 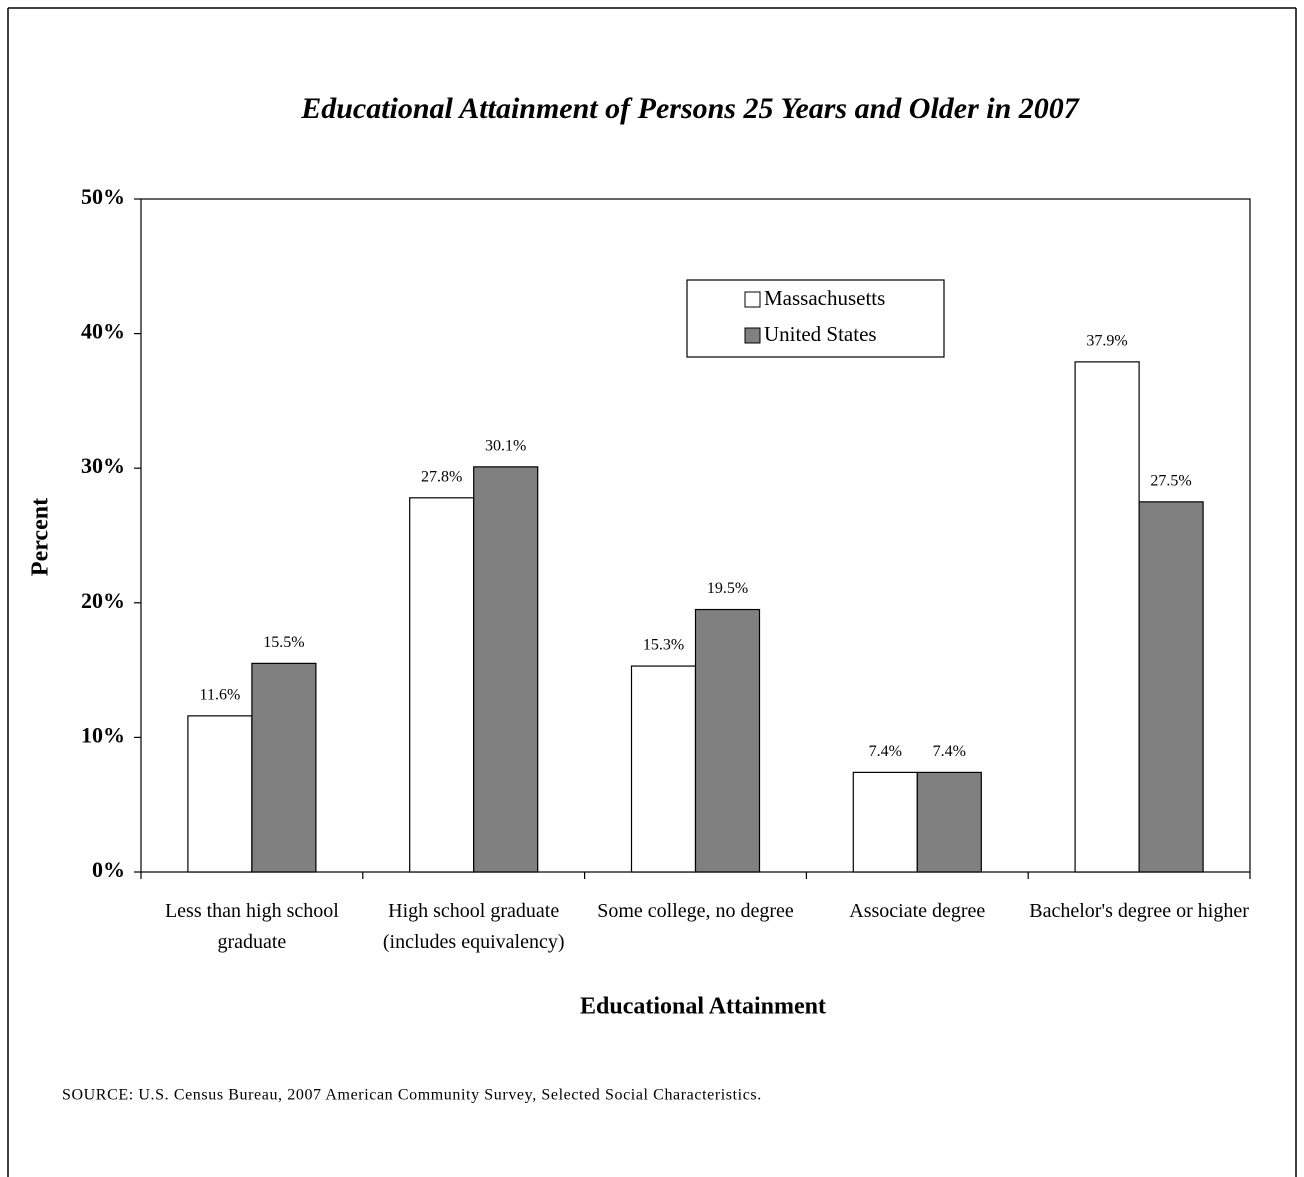 What do you see at coordinates (220, 695) in the screenshot?
I see `data-label: 11.6%` at bounding box center [220, 695].